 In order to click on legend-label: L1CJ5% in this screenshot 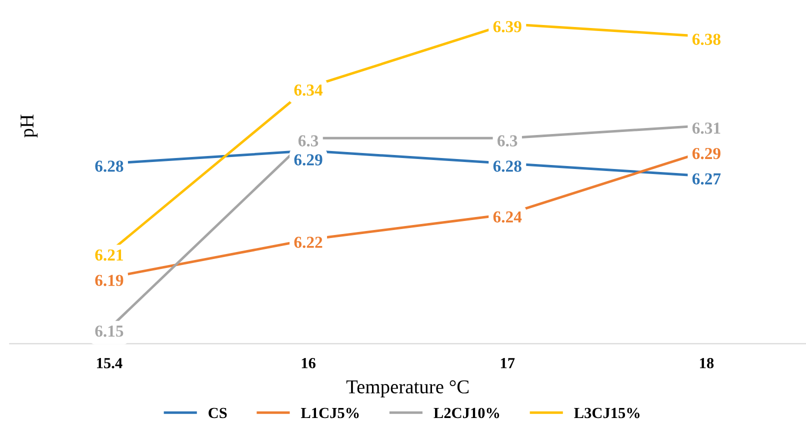, I will do `click(329, 413)`.